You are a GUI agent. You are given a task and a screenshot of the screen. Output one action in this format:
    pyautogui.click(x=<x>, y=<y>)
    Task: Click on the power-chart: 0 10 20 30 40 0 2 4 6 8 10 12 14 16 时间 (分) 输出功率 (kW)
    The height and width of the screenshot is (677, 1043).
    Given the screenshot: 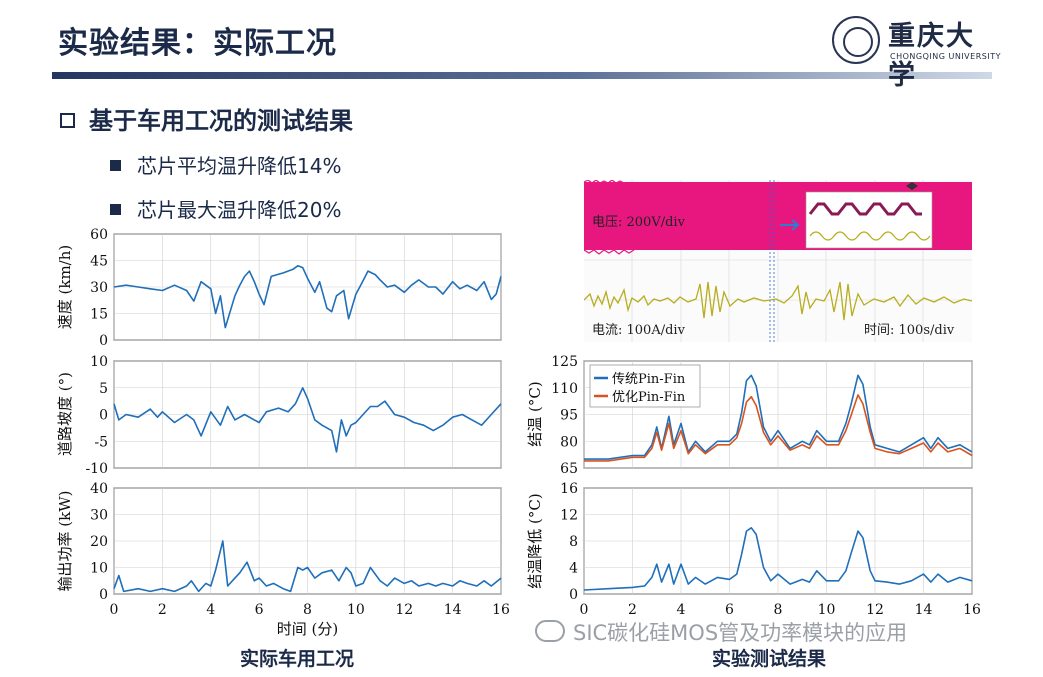 What is the action you would take?
    pyautogui.click(x=283, y=559)
    